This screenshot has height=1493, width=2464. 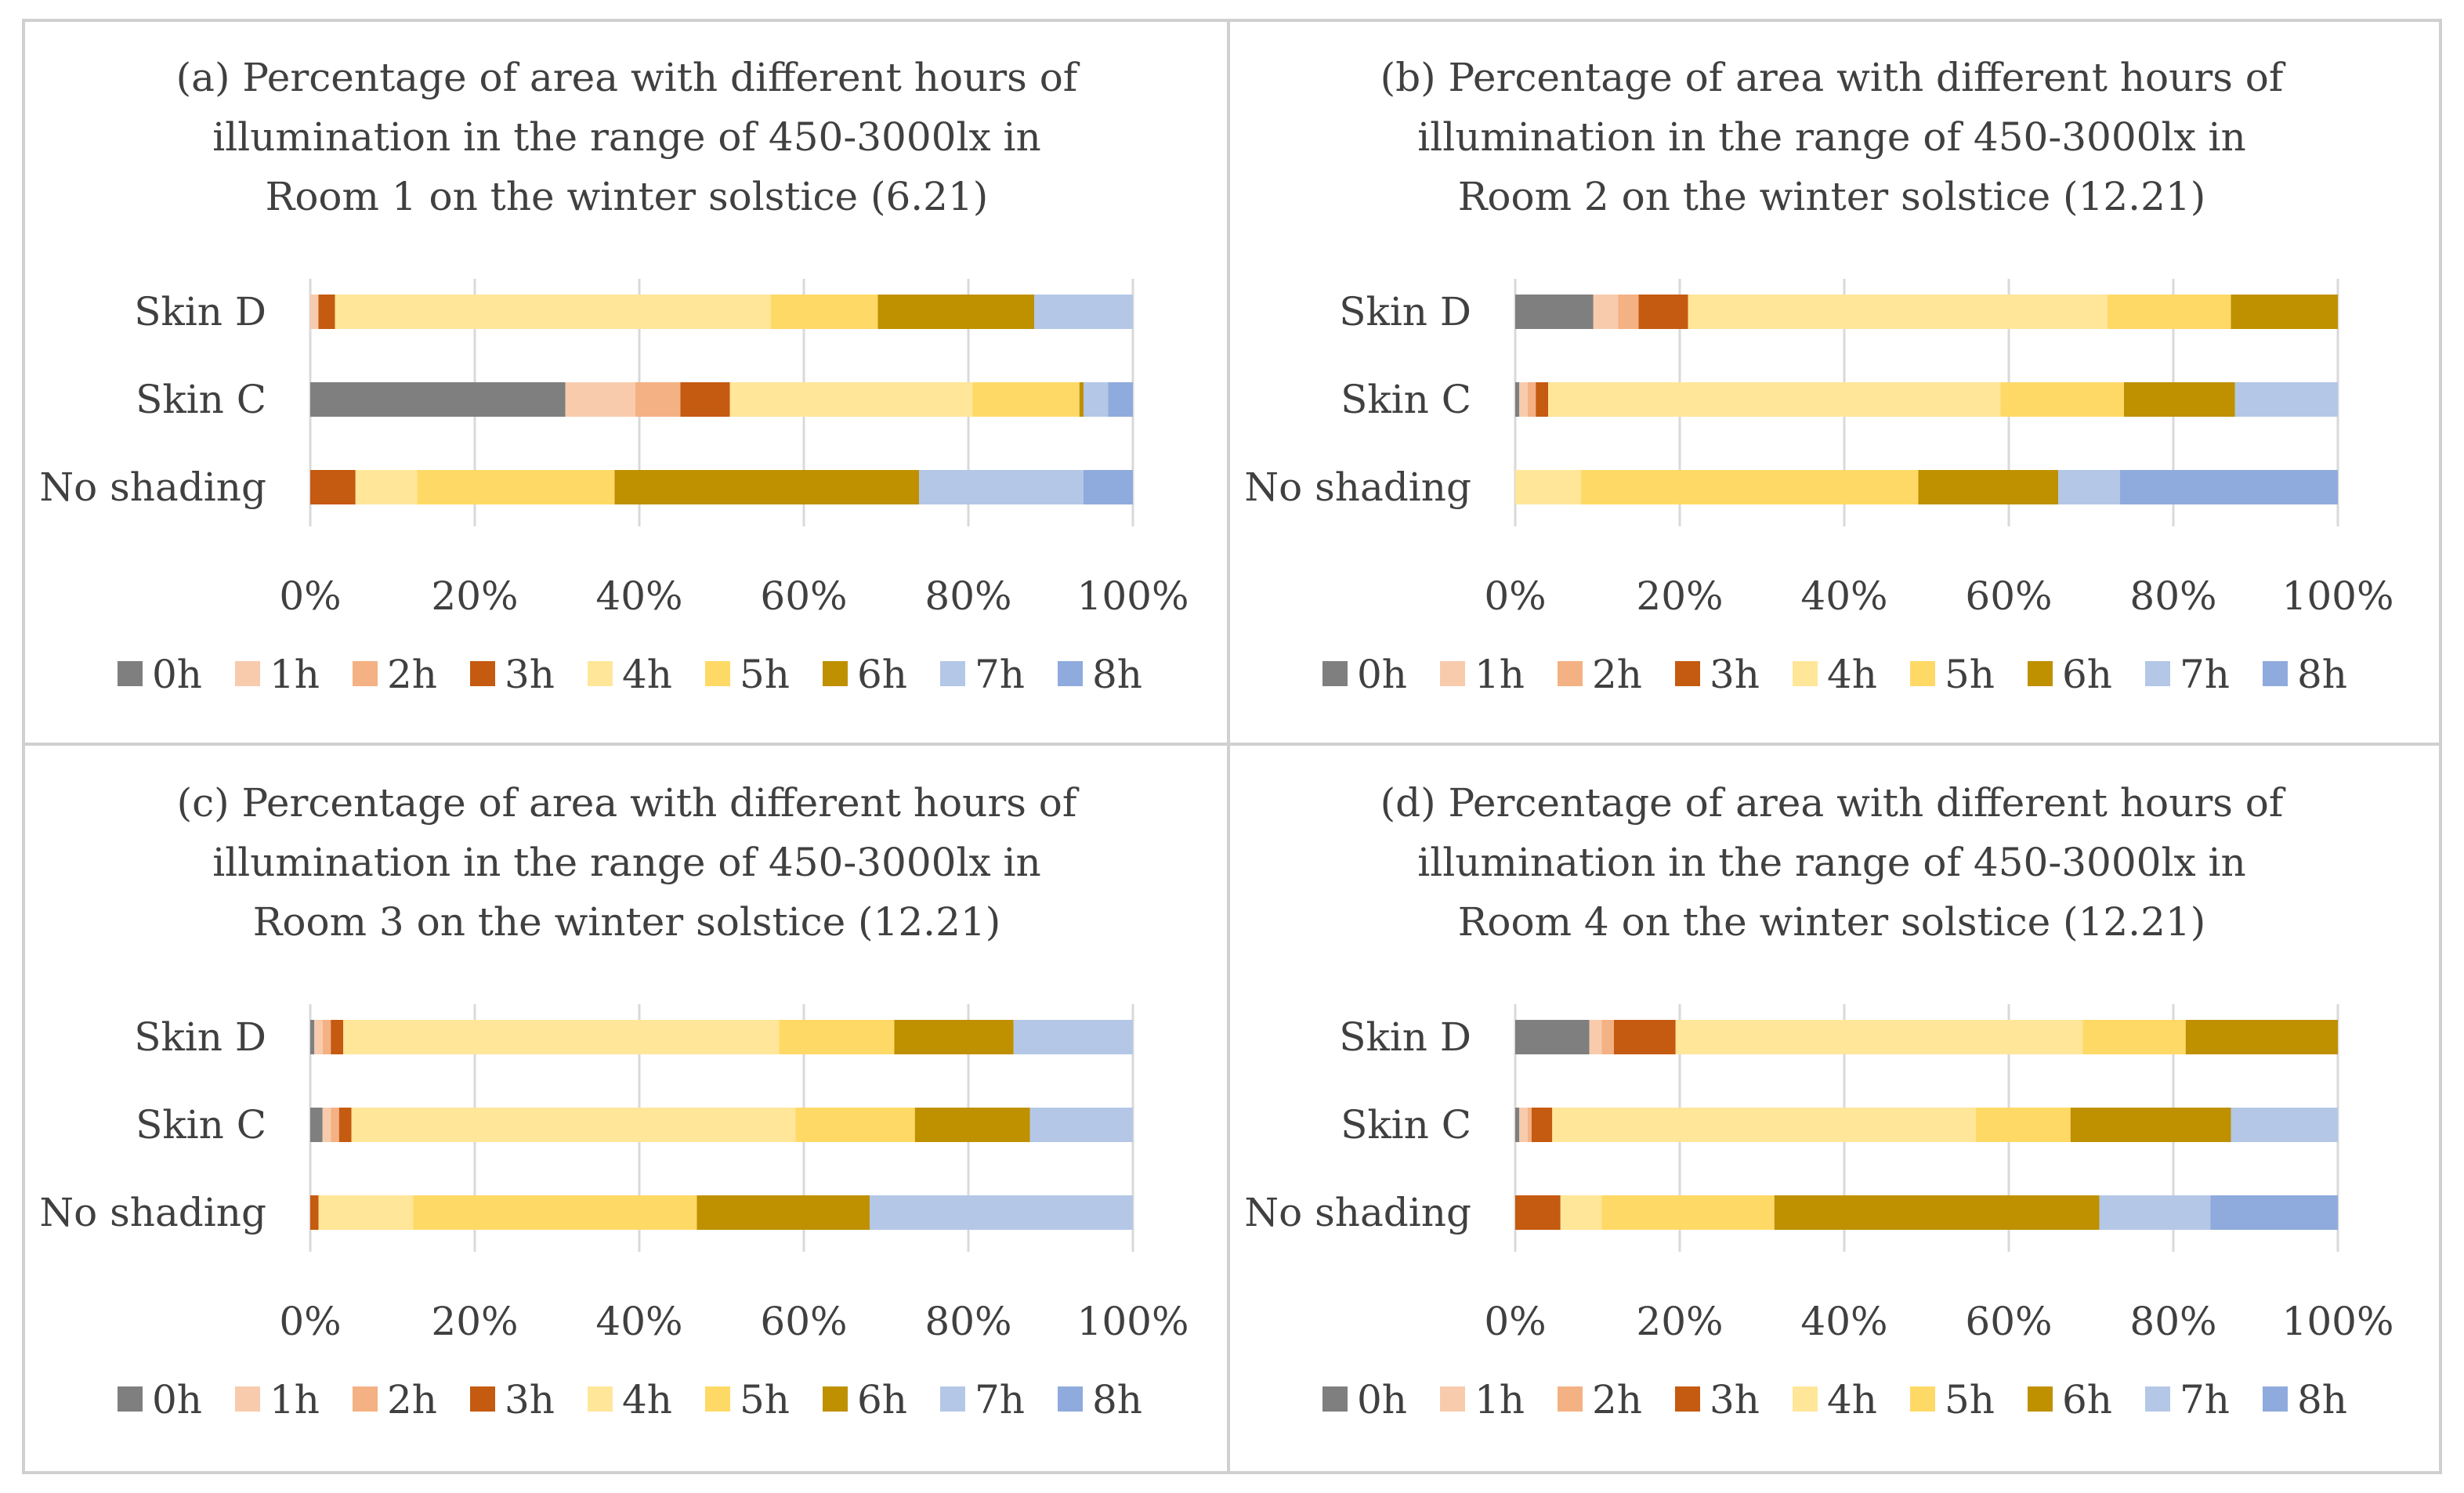 I want to click on legend-label: 7h, so click(x=1000, y=1400).